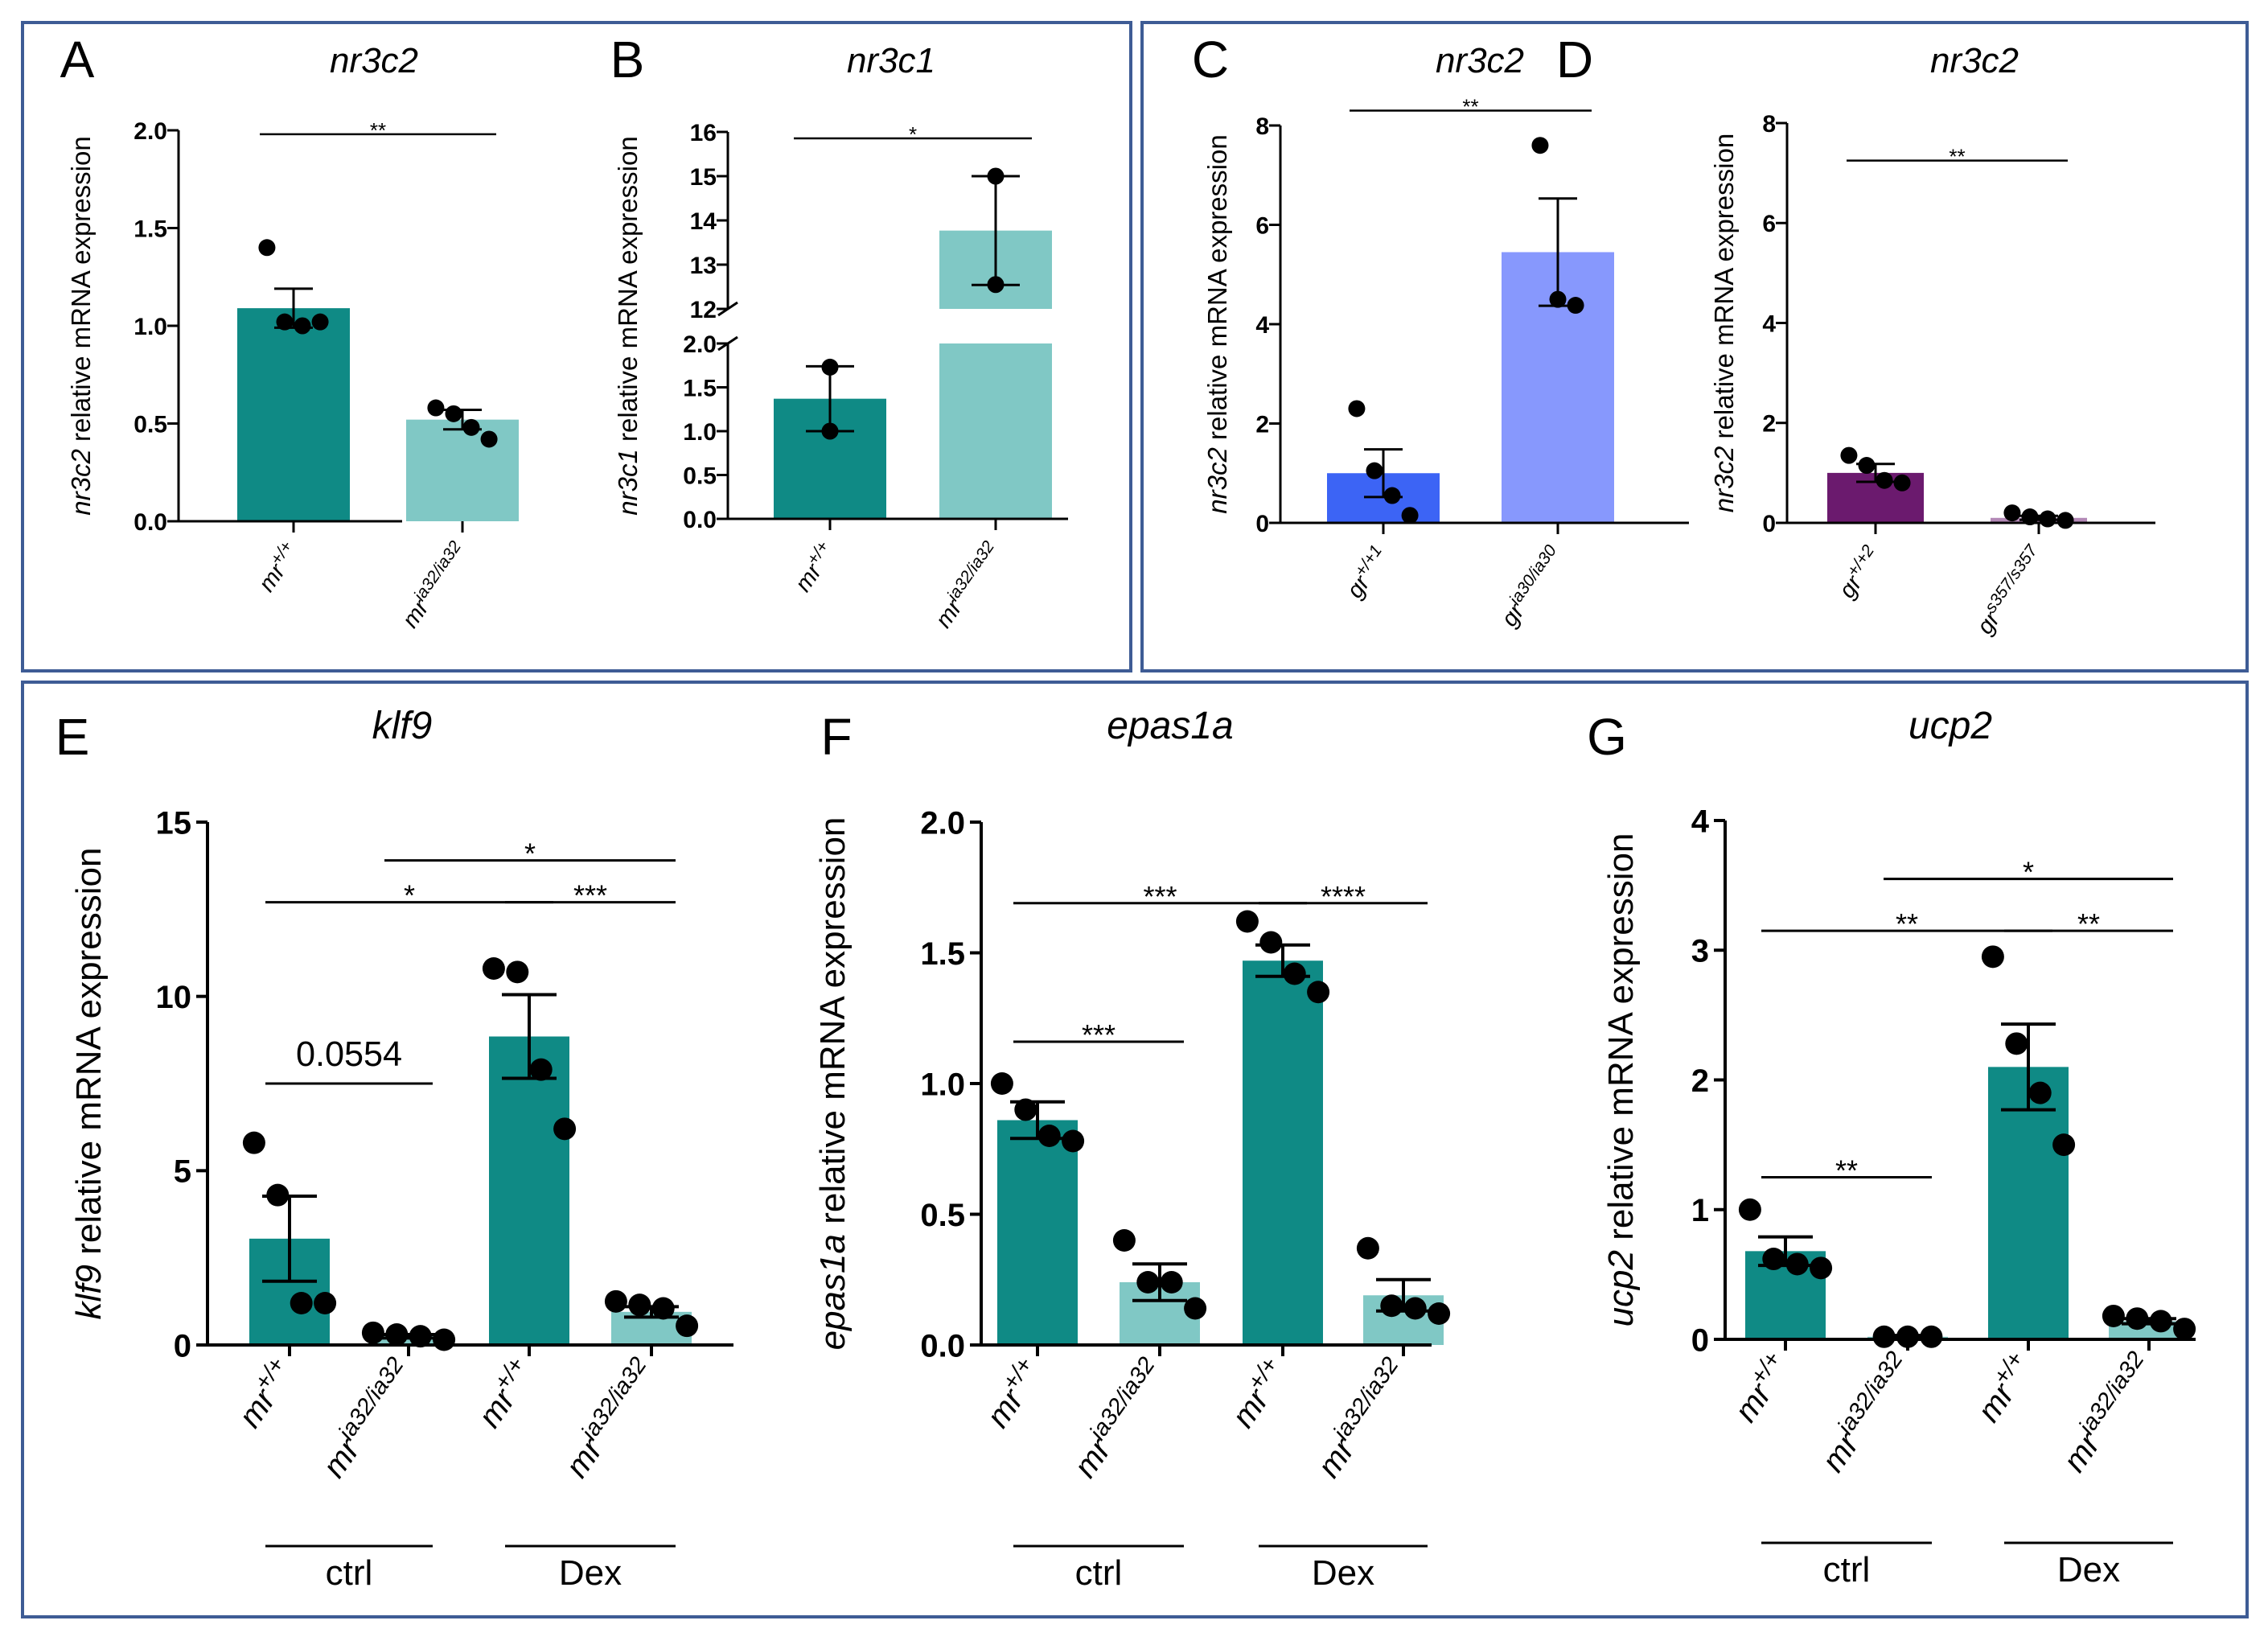  Describe the element at coordinates (505, 1392) in the screenshot. I see `panel-e-category-label: mr+/+` at that location.